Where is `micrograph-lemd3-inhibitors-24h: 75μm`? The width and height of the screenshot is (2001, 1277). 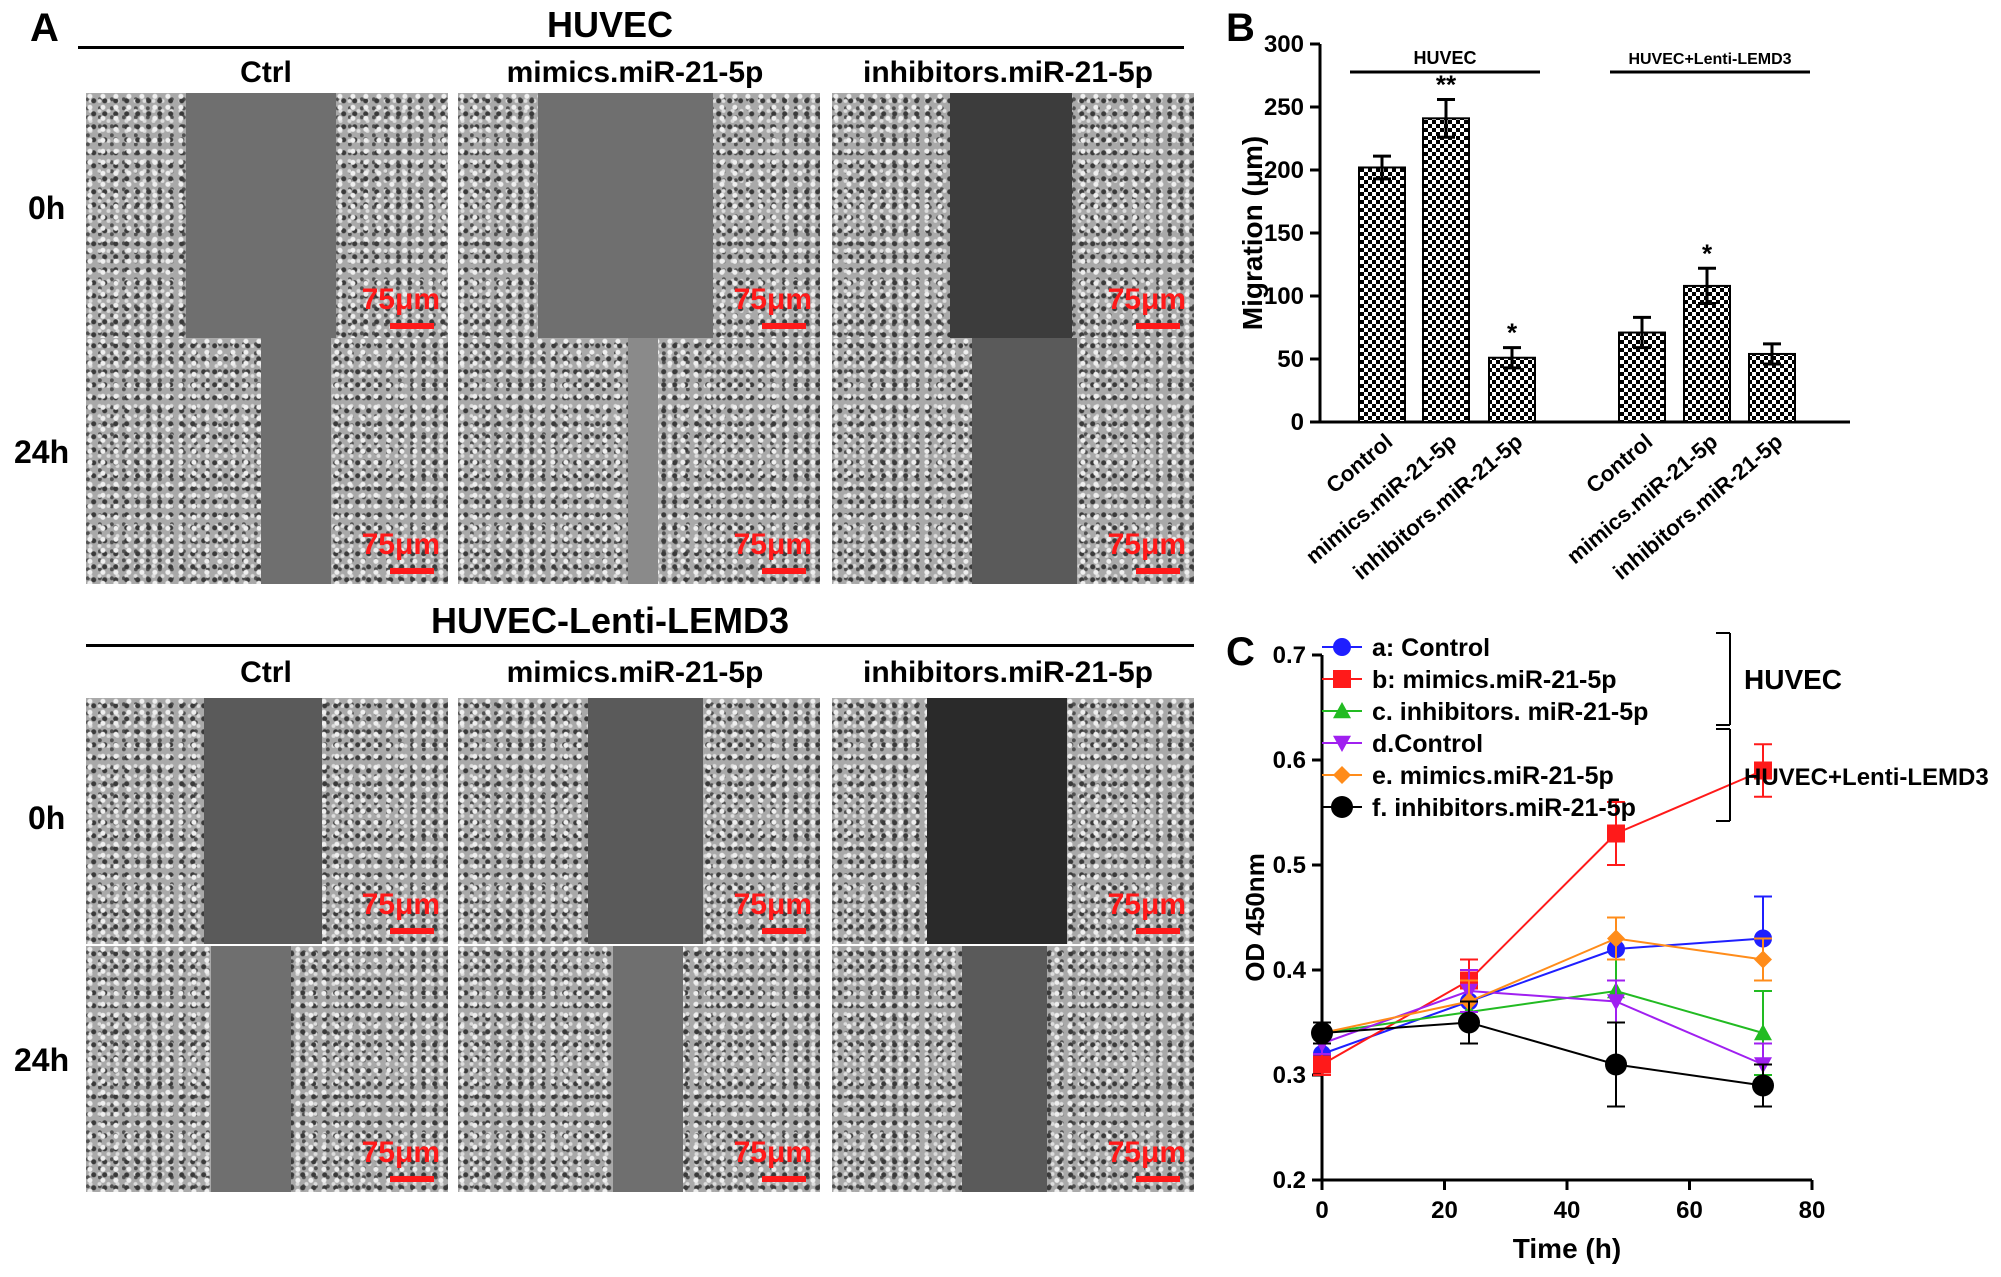 micrograph-lemd3-inhibitors-24h: 75μm is located at coordinates (1013, 1069).